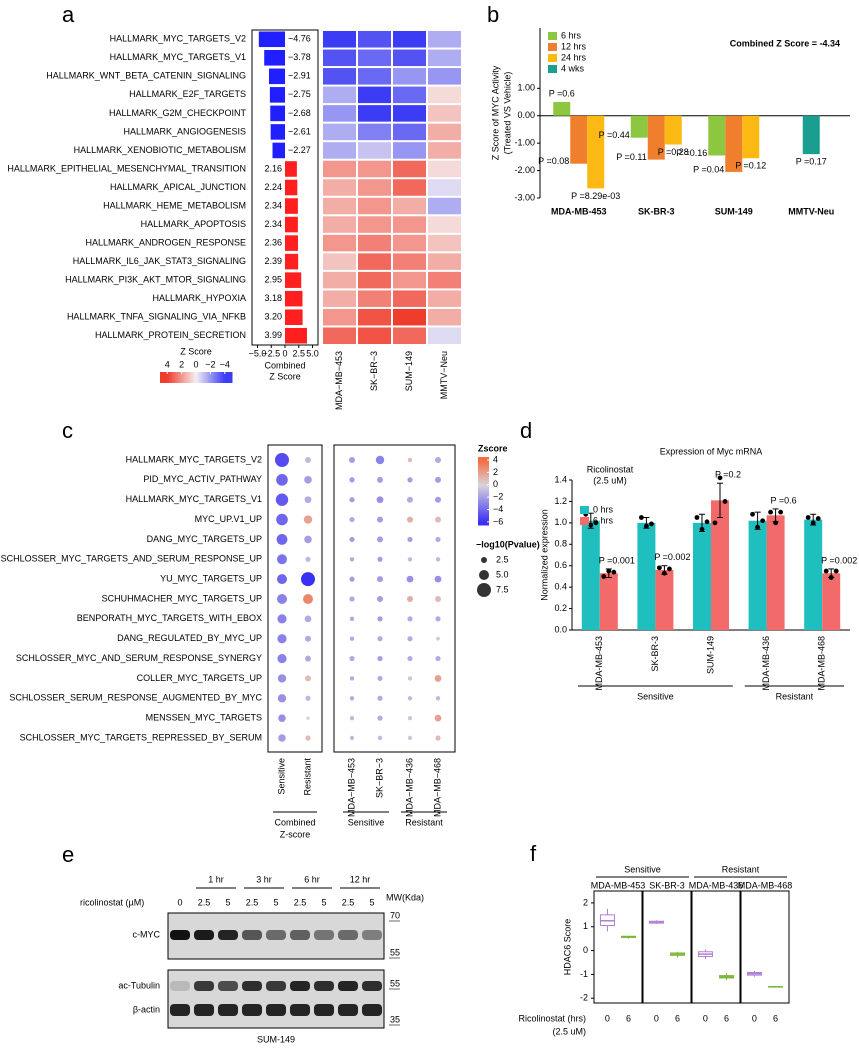 The height and width of the screenshot is (1050, 859). What do you see at coordinates (264, 879) in the screenshot?
I see `time-label: 3 hr` at bounding box center [264, 879].